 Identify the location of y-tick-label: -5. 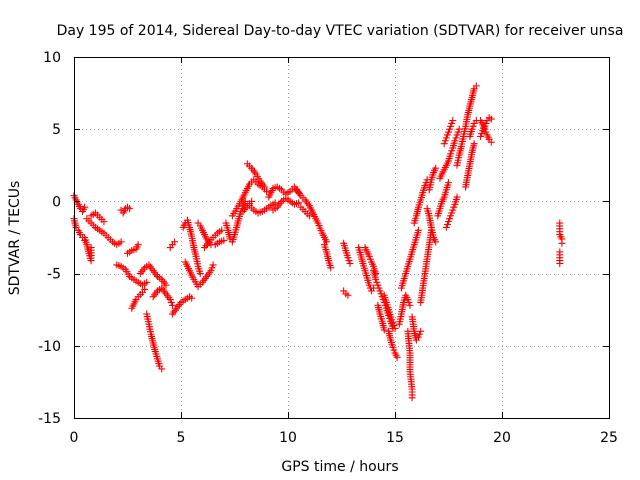
(54, 275).